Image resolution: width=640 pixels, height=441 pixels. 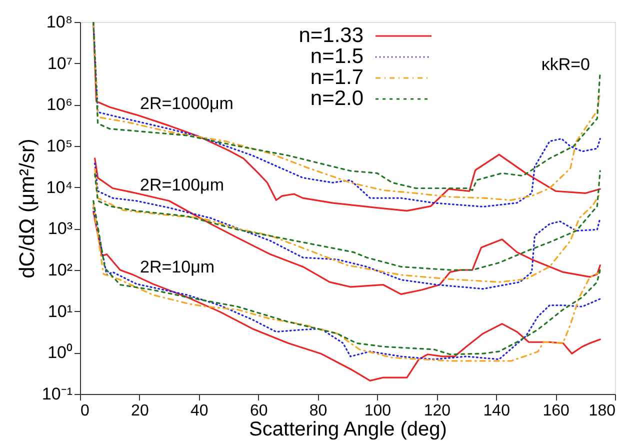 I want to click on x-tick-label: 0, so click(x=85, y=411).